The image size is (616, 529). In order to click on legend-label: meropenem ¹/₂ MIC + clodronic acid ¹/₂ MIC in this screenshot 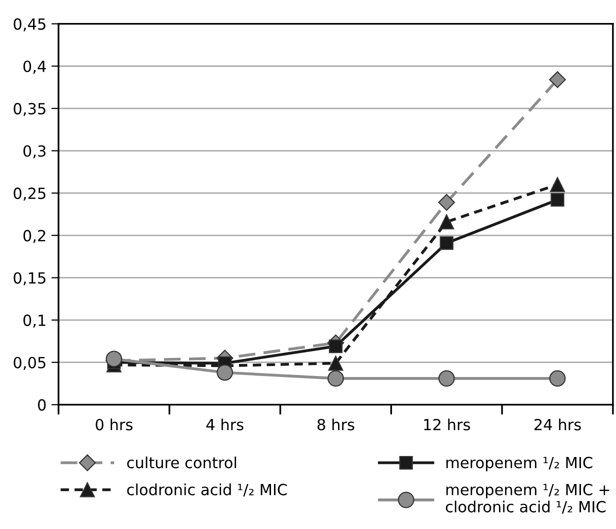, I will do `click(528, 499)`.